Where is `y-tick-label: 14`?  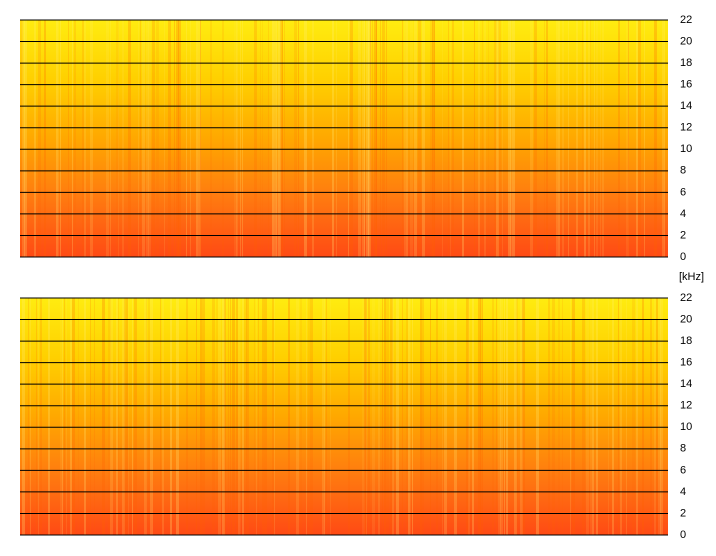 y-tick-label: 14 is located at coordinates (686, 384).